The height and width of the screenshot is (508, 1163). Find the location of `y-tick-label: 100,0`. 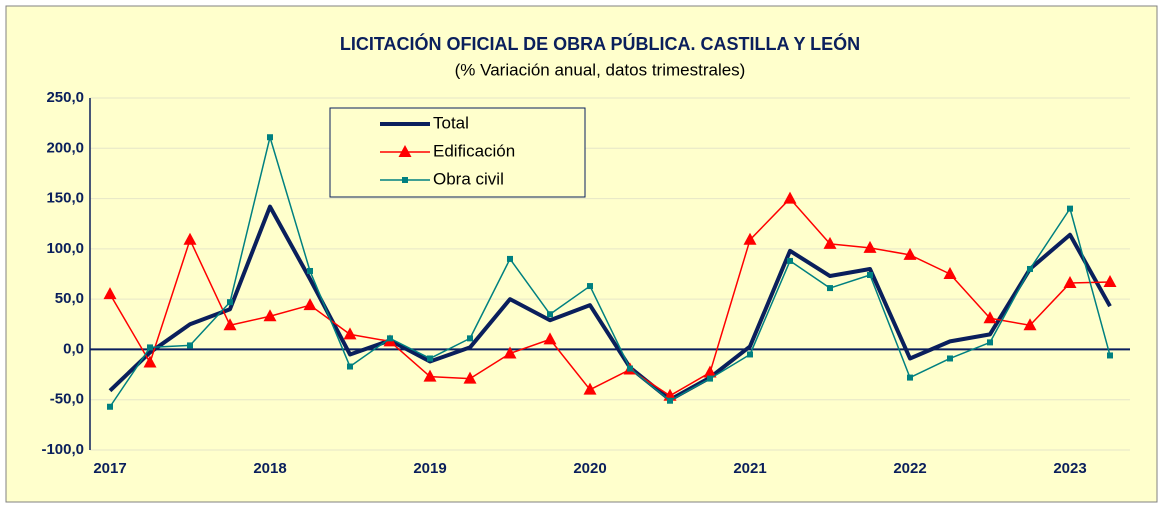

y-tick-label: 100,0 is located at coordinates (65, 248).